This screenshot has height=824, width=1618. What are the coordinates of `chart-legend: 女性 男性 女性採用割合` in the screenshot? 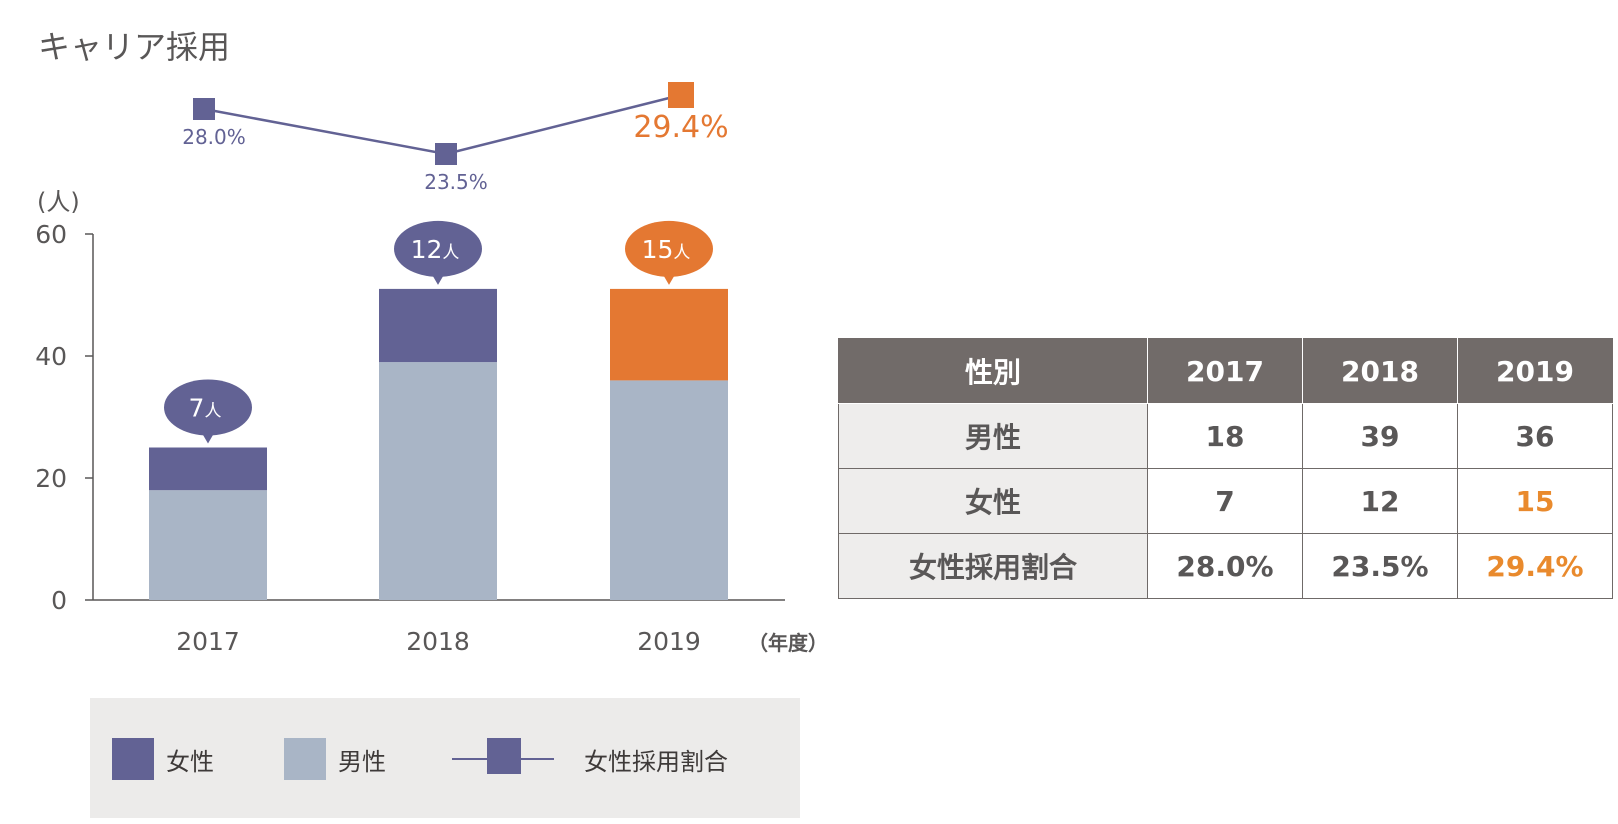 It's located at (445, 758).